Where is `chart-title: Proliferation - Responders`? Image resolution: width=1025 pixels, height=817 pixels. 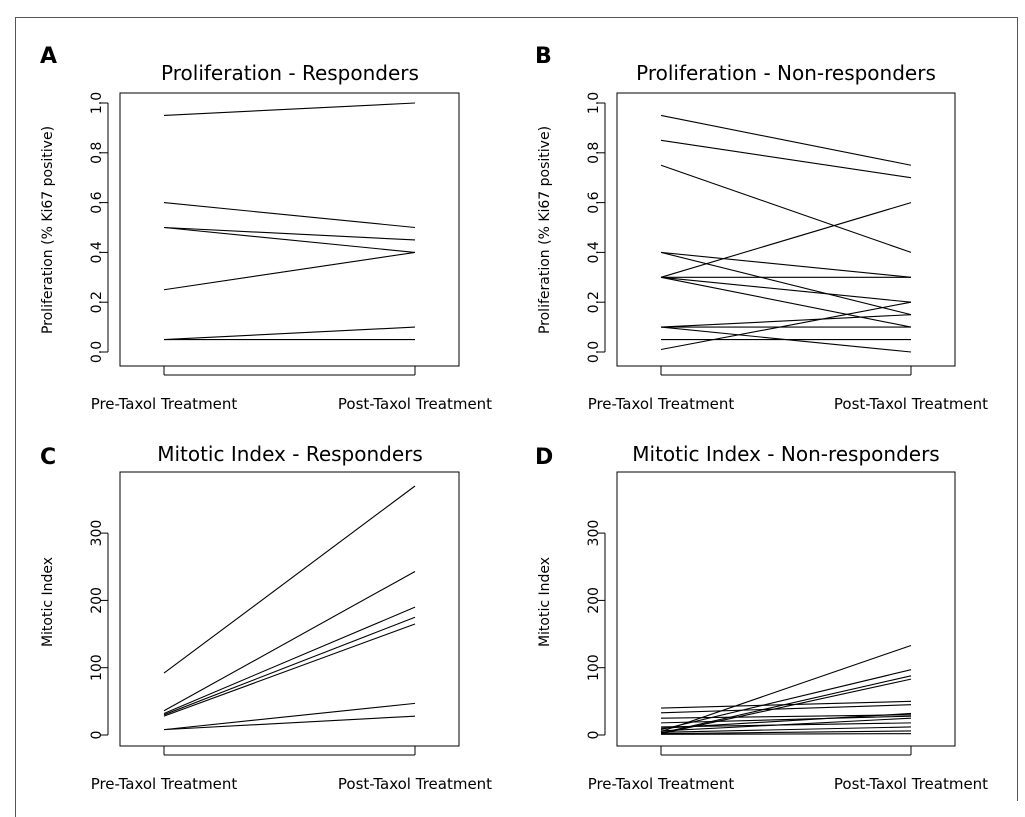 chart-title: Proliferation - Responders is located at coordinates (290, 73).